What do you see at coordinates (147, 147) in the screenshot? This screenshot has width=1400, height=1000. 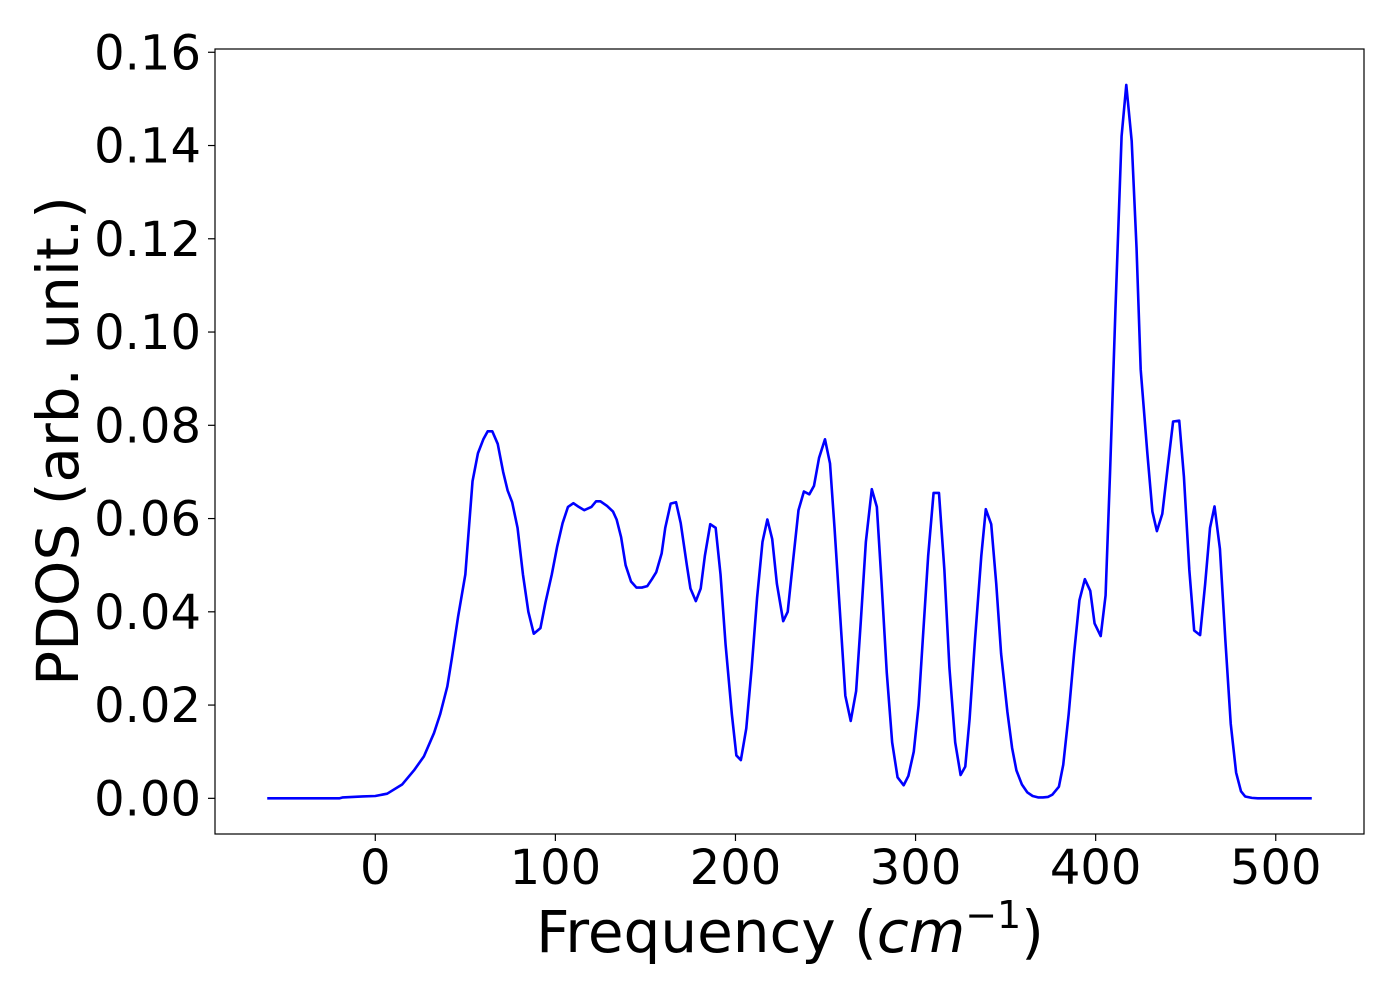 I see `y-tick-label: 0.14` at bounding box center [147, 147].